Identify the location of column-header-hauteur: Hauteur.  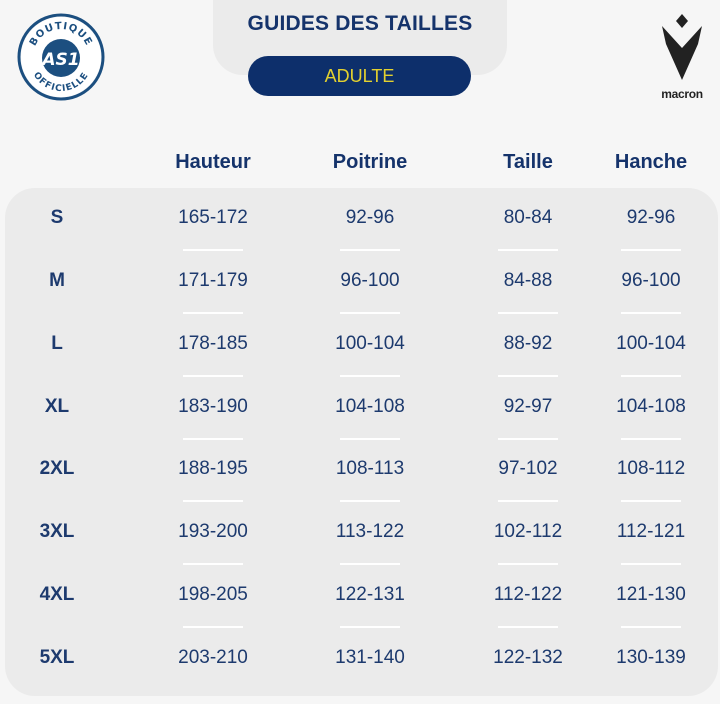
(213, 162).